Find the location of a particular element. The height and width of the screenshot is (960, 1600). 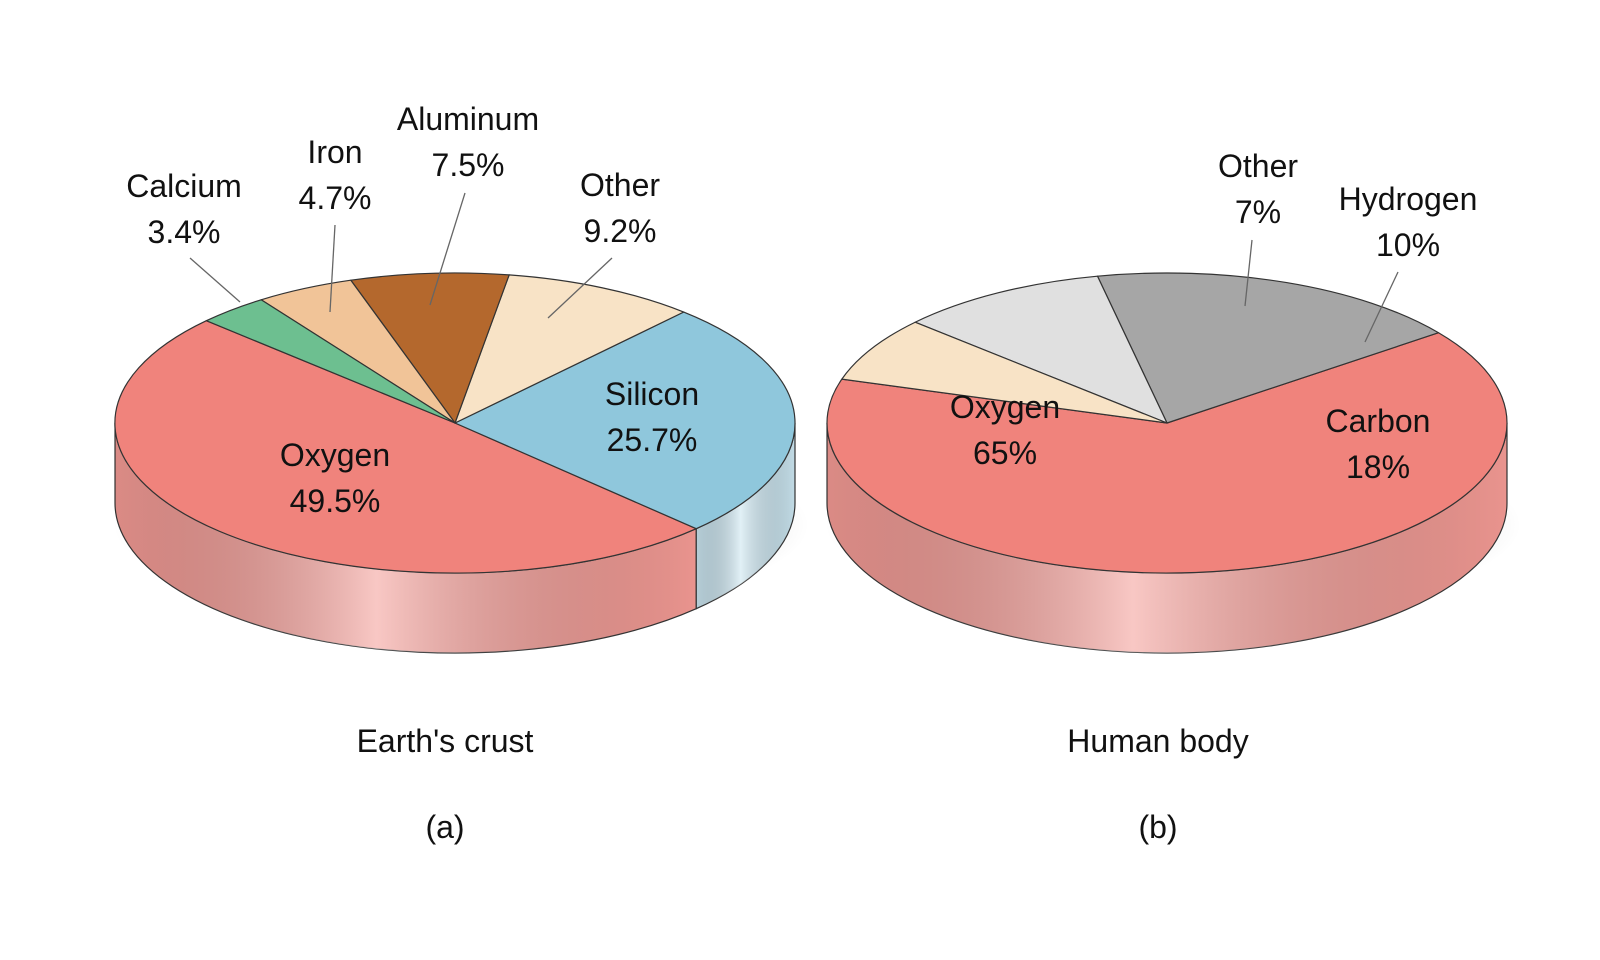

pie-slice-silicon is located at coordinates (625, 420).